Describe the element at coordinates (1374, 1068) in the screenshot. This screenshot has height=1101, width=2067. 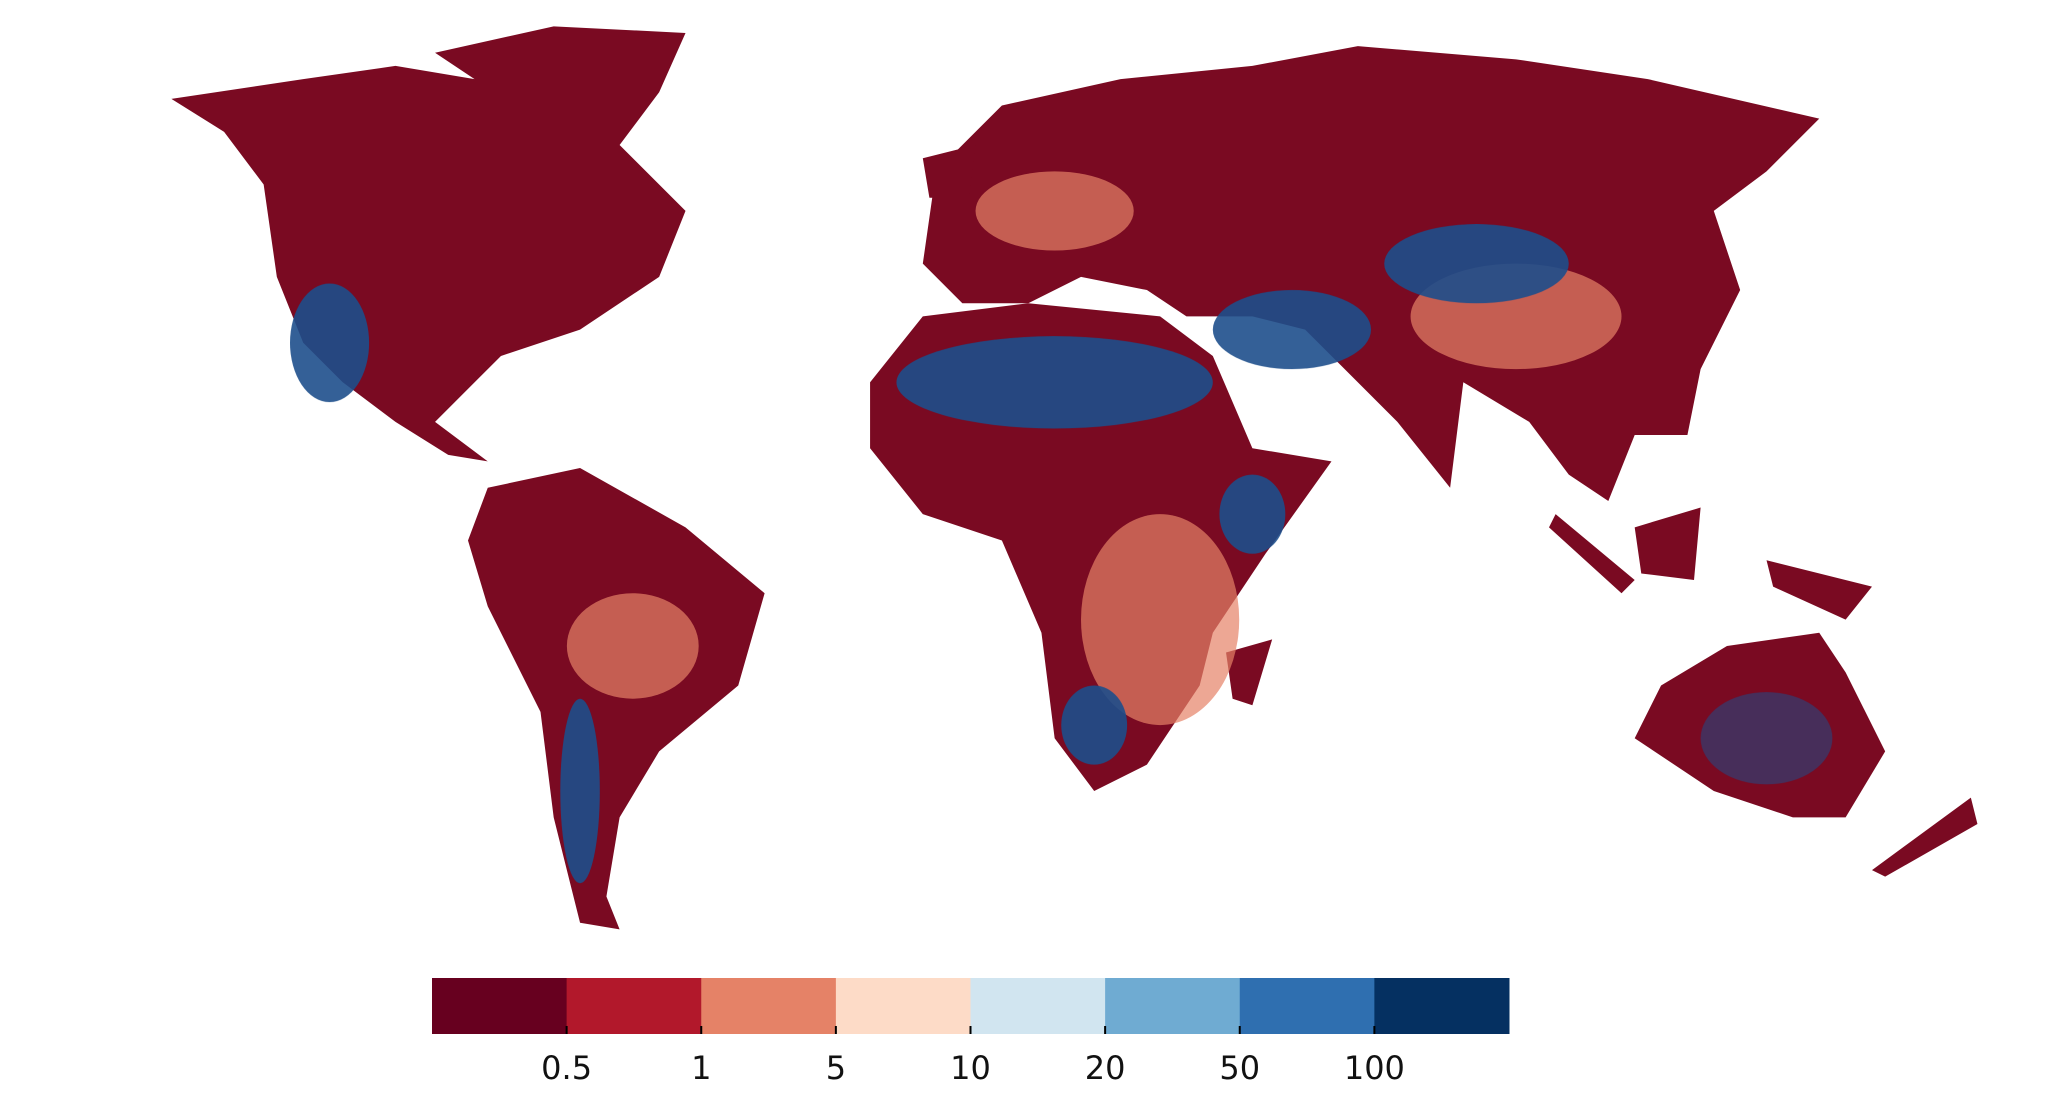
I see `colorbar-tick-label: 100` at that location.